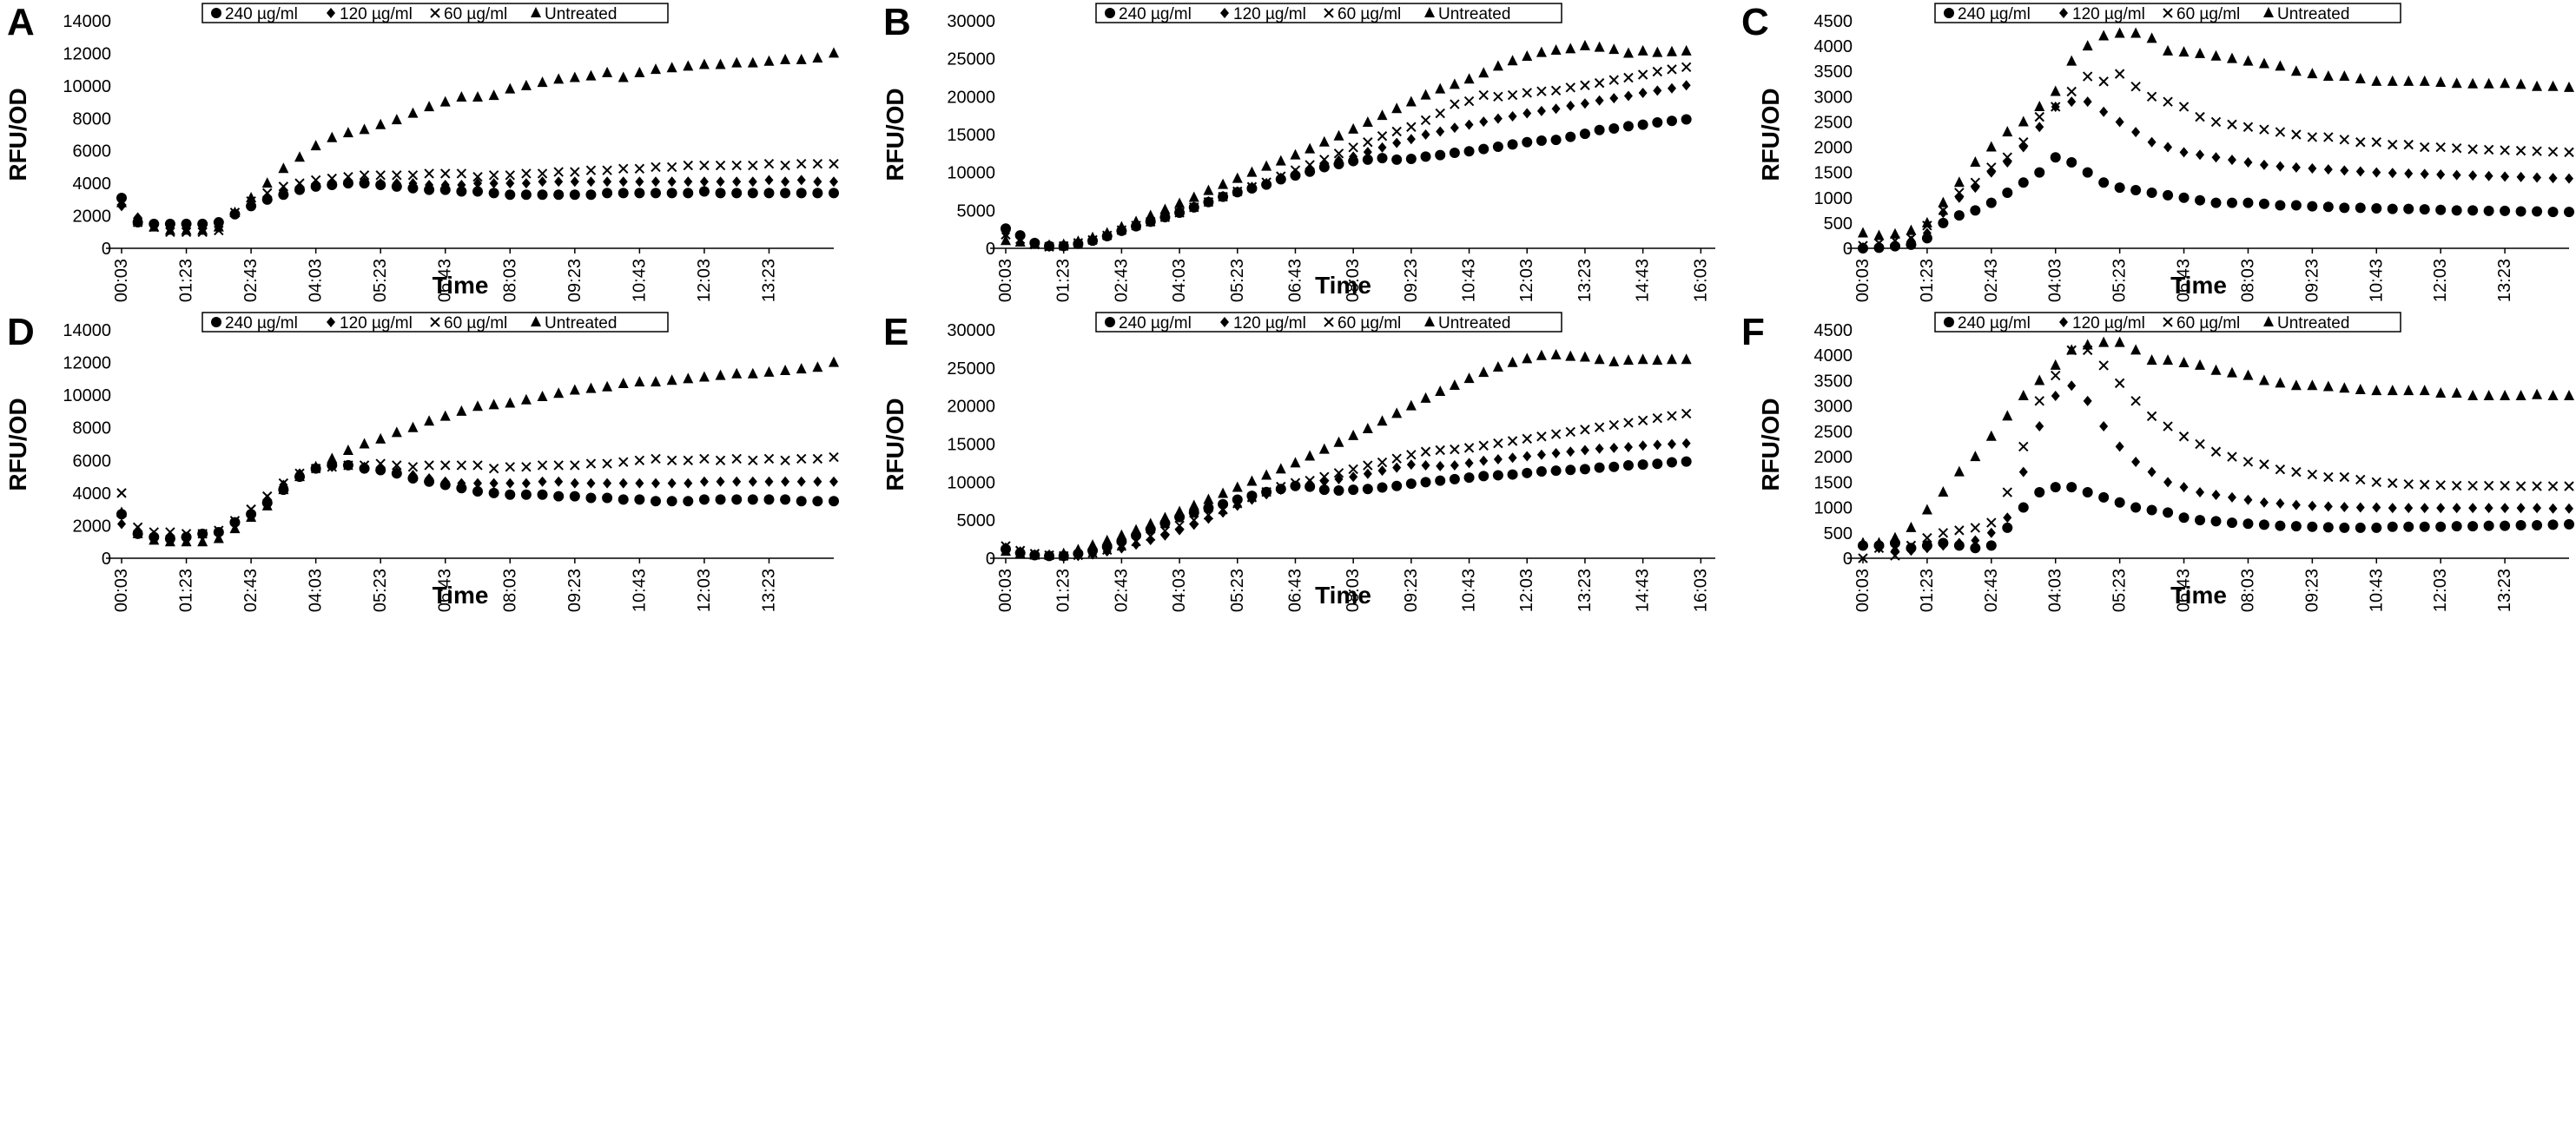  I want to click on panel-letter: A, so click(21, 22).